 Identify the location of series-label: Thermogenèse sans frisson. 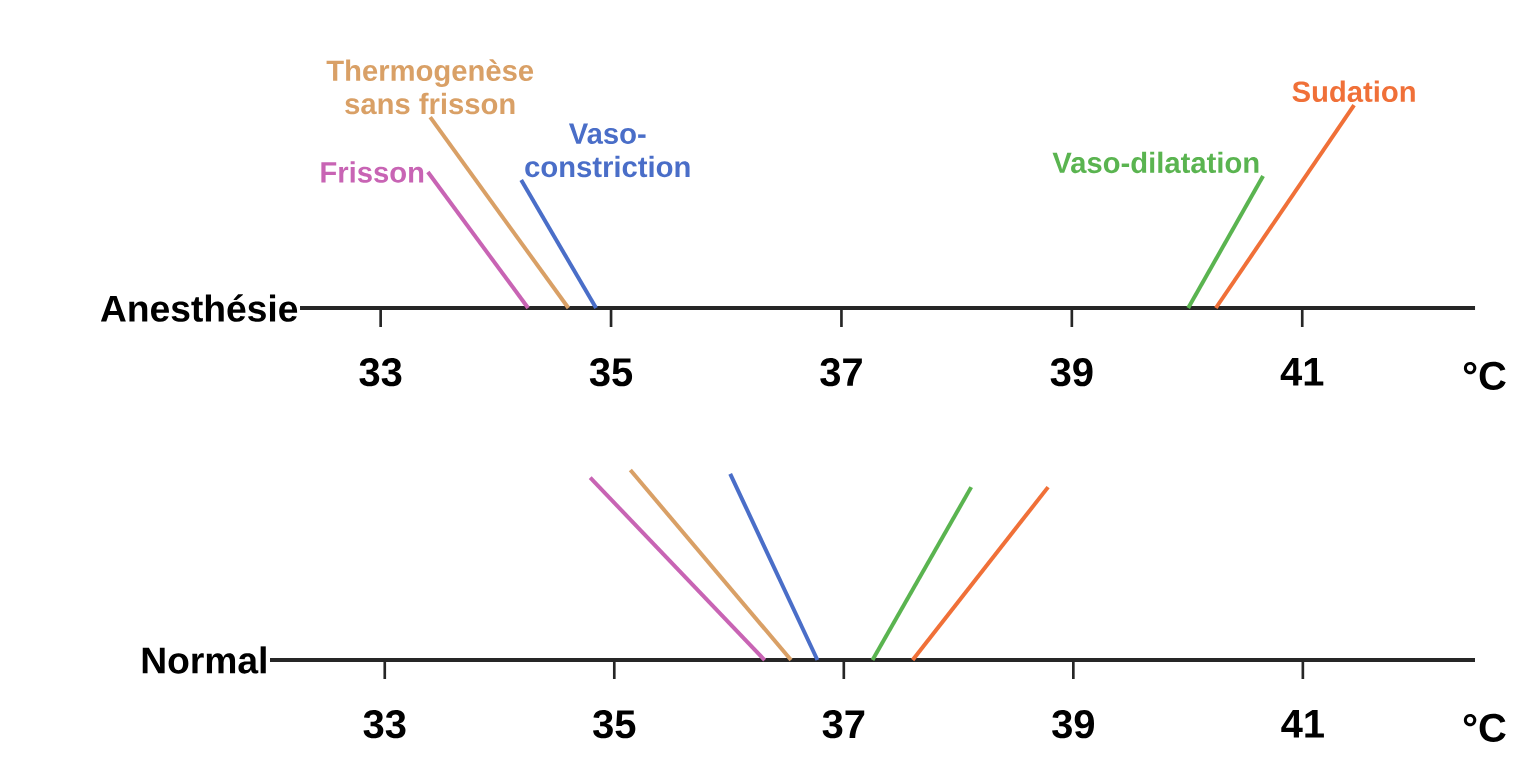
(430, 87).